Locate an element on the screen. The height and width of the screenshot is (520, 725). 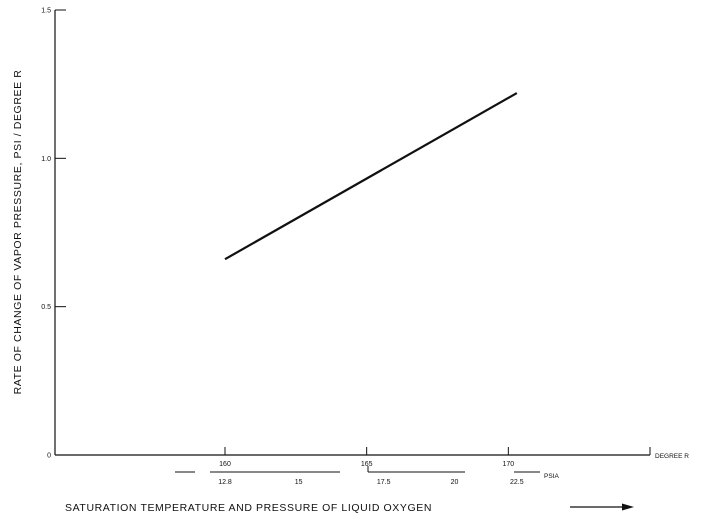
y-axis-ticks: 0 0.5 1.0 1.5 is located at coordinates (53, 234).